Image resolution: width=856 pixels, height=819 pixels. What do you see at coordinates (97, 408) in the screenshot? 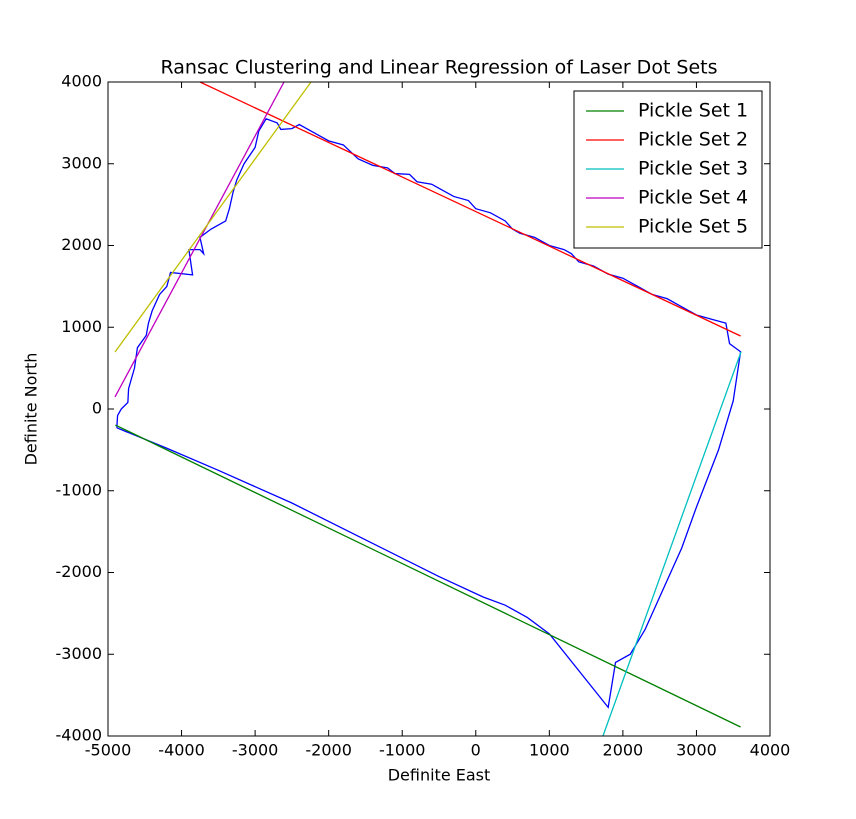
I see `y-tick-label: 0` at bounding box center [97, 408].